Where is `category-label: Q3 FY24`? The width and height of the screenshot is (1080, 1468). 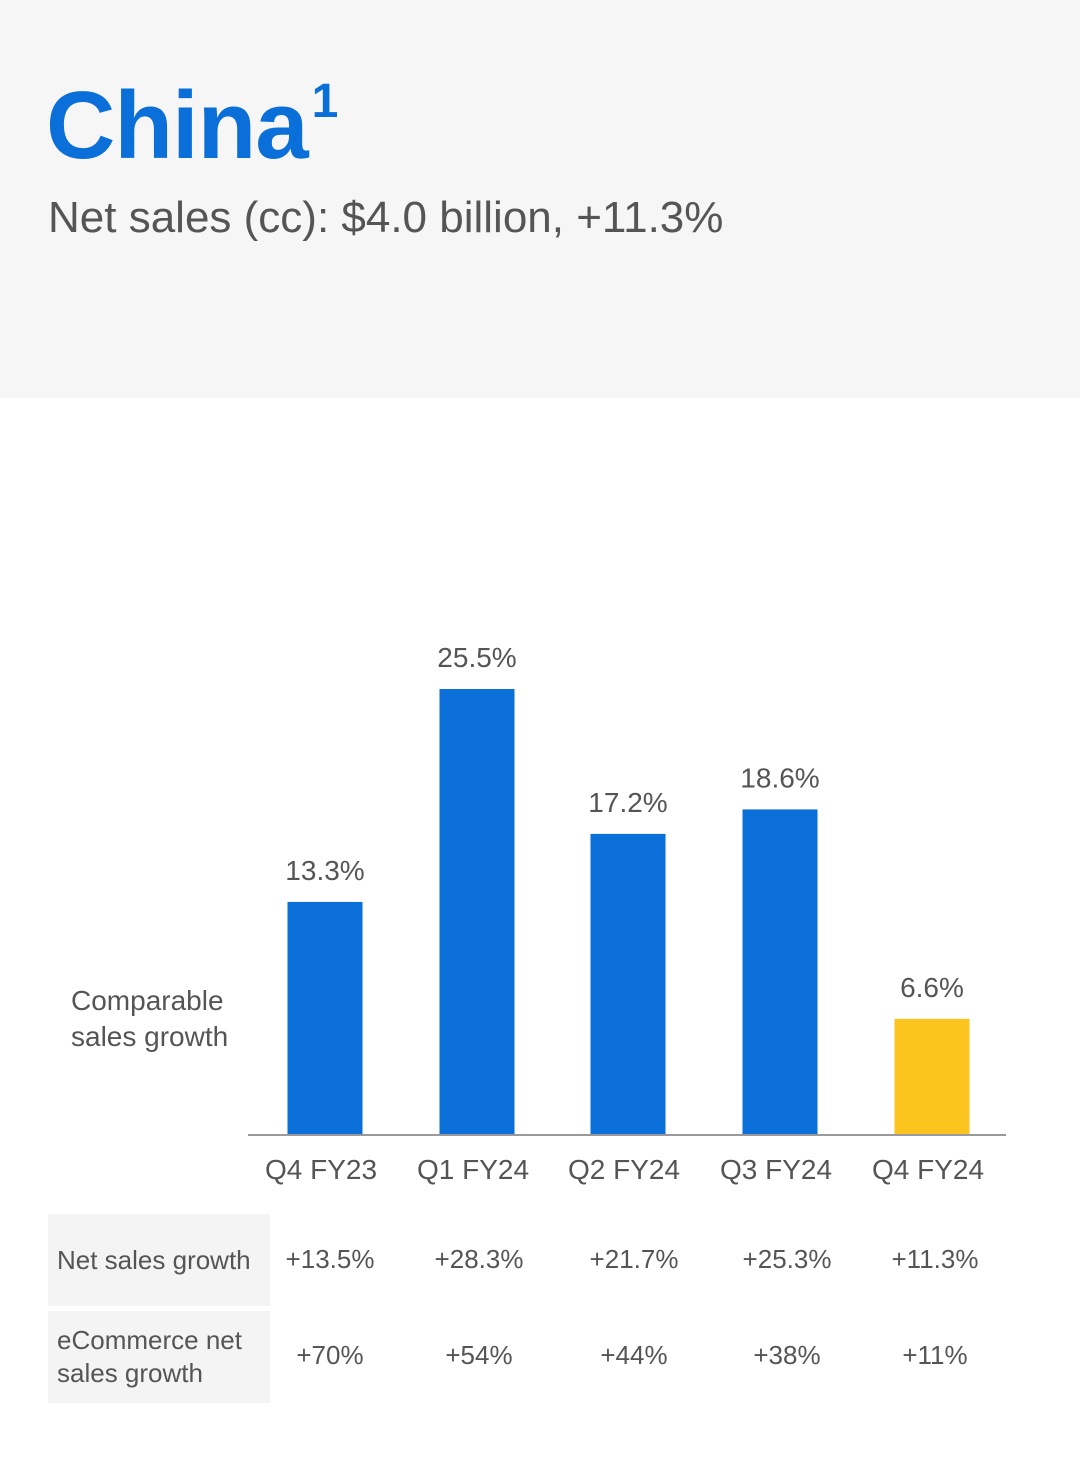
category-label: Q3 FY24 is located at coordinates (776, 1169).